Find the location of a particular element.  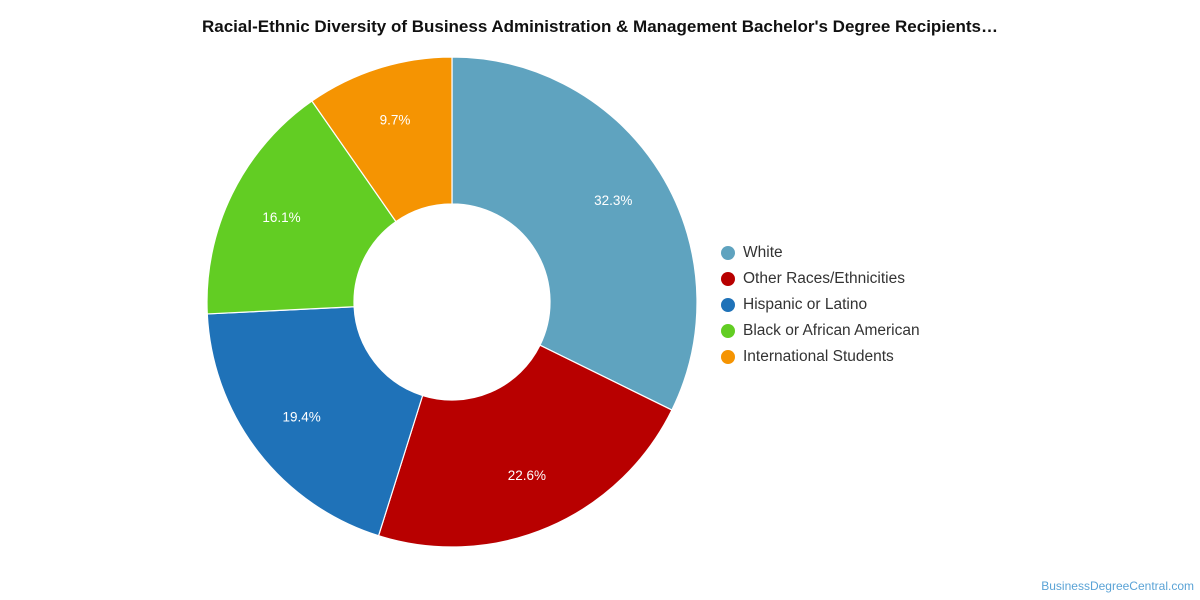

donut-slice-white is located at coordinates (574, 233).